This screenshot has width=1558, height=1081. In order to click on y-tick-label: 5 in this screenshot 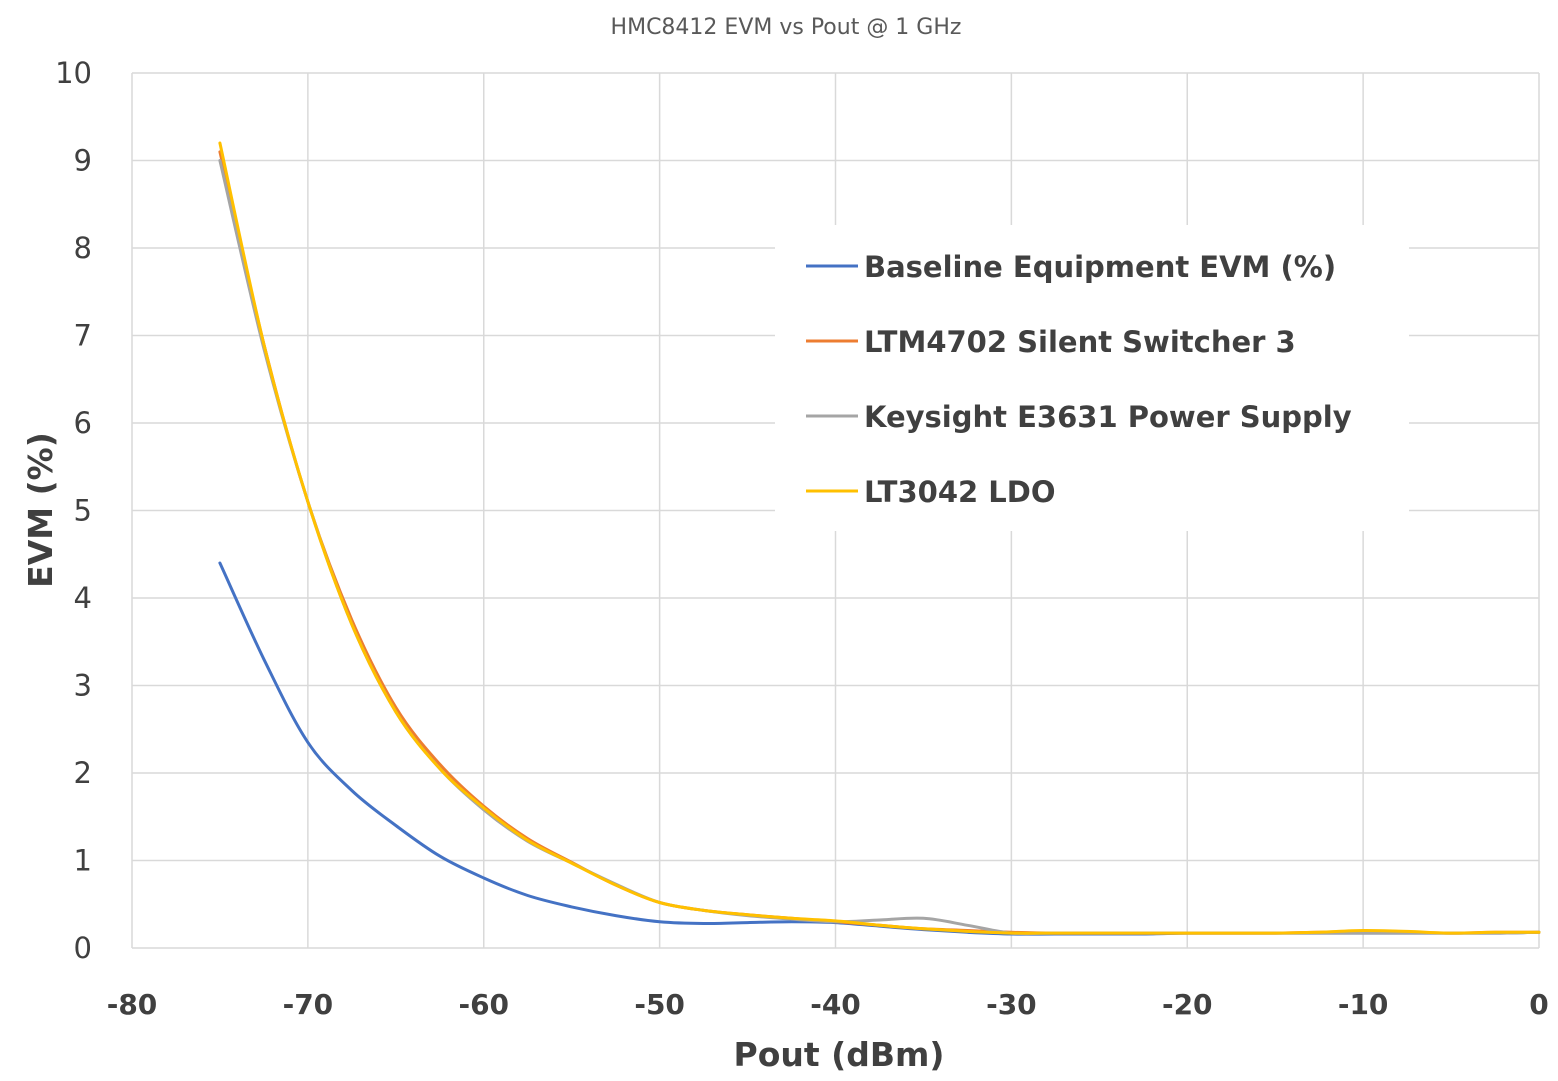, I will do `click(83, 511)`.